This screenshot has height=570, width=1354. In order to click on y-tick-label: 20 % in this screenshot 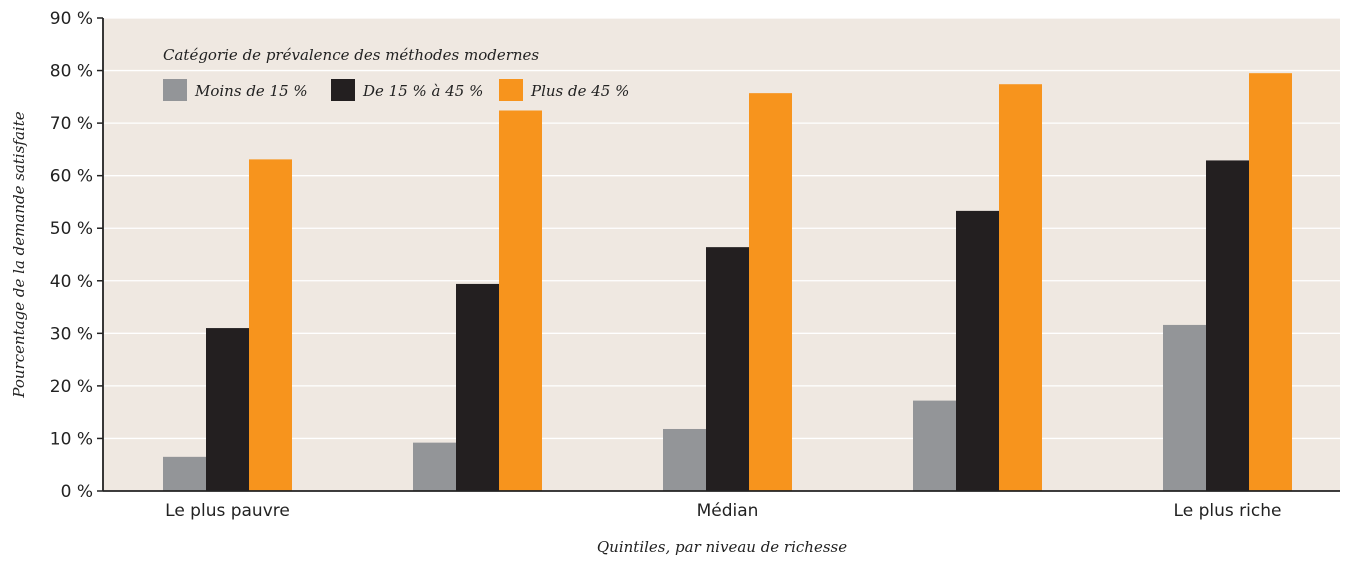, I will do `click(71, 387)`.